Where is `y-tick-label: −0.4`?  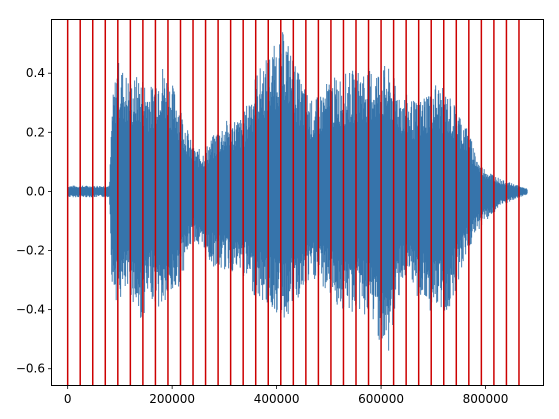
y-tick-label: −0.4 is located at coordinates (30, 310).